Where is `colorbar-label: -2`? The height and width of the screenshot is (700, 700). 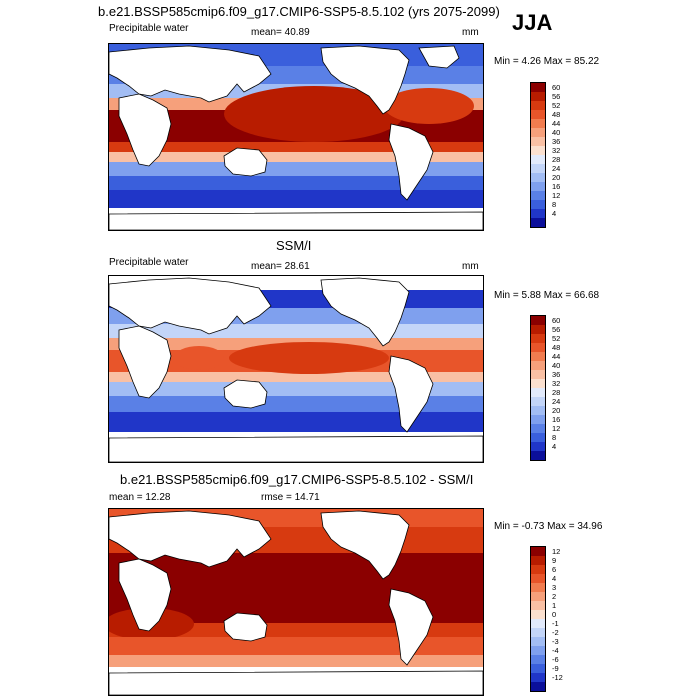 colorbar-label: -2 is located at coordinates (555, 632).